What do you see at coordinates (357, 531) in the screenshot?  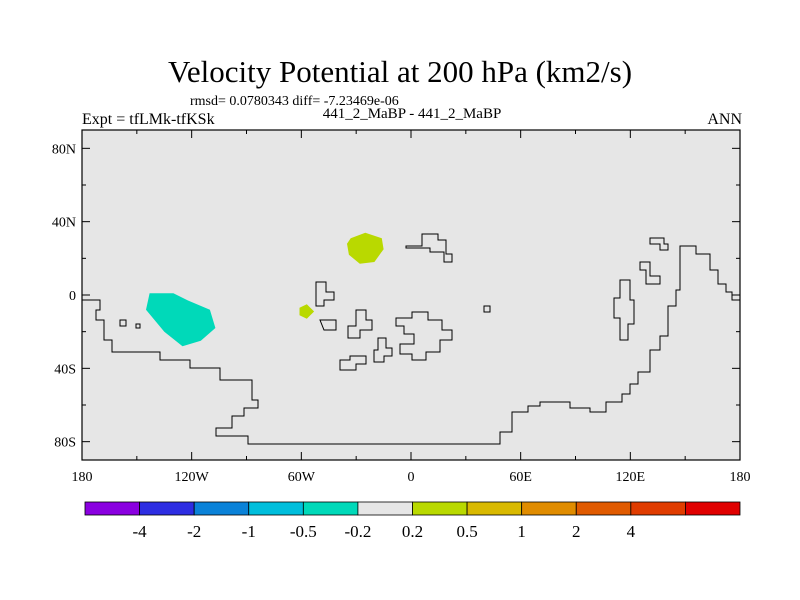 I see `colorbar-label-4: -0.2` at bounding box center [357, 531].